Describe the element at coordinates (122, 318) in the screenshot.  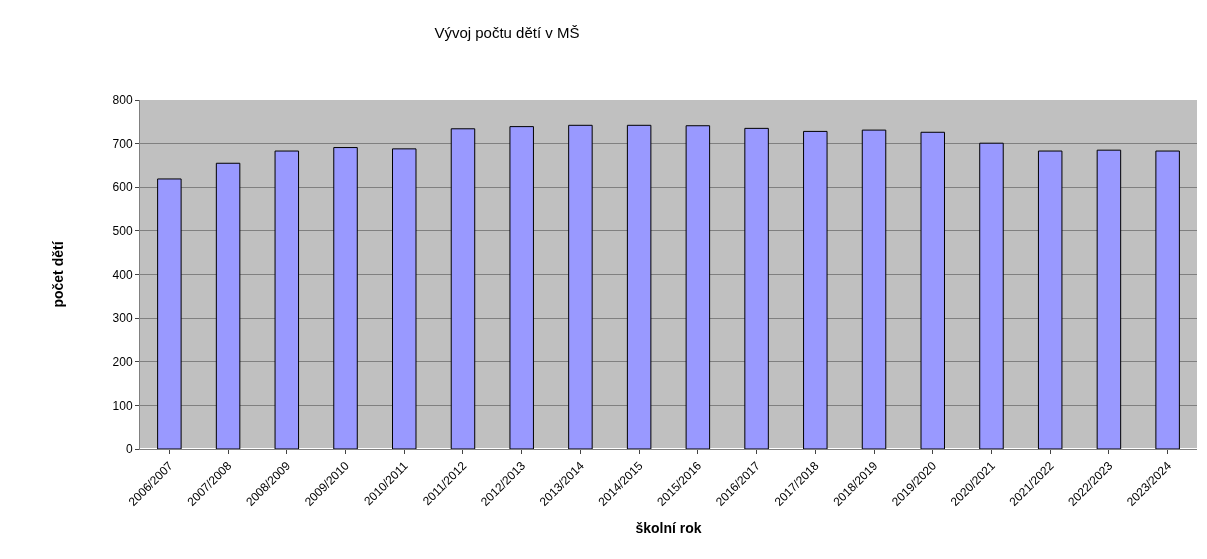
I see `y-tick-label: 300` at that location.